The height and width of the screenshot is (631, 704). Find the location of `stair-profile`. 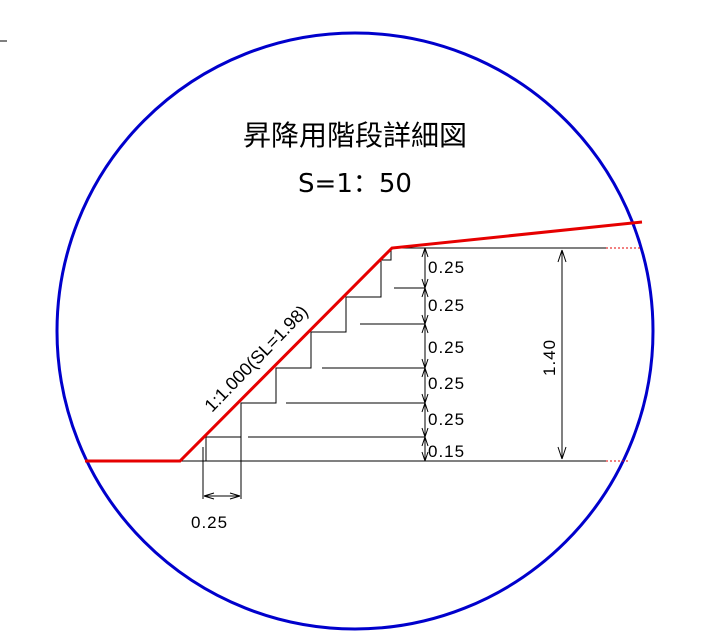

stair-profile is located at coordinates (298, 354).